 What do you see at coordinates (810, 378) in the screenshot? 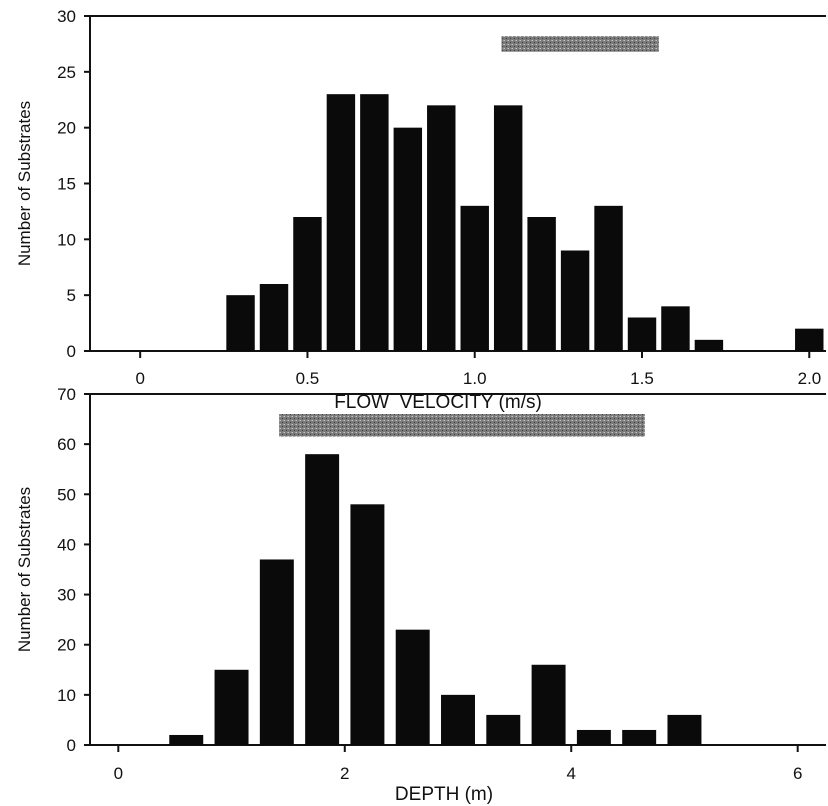
I see `x-tick-label: 2.0` at bounding box center [810, 378].